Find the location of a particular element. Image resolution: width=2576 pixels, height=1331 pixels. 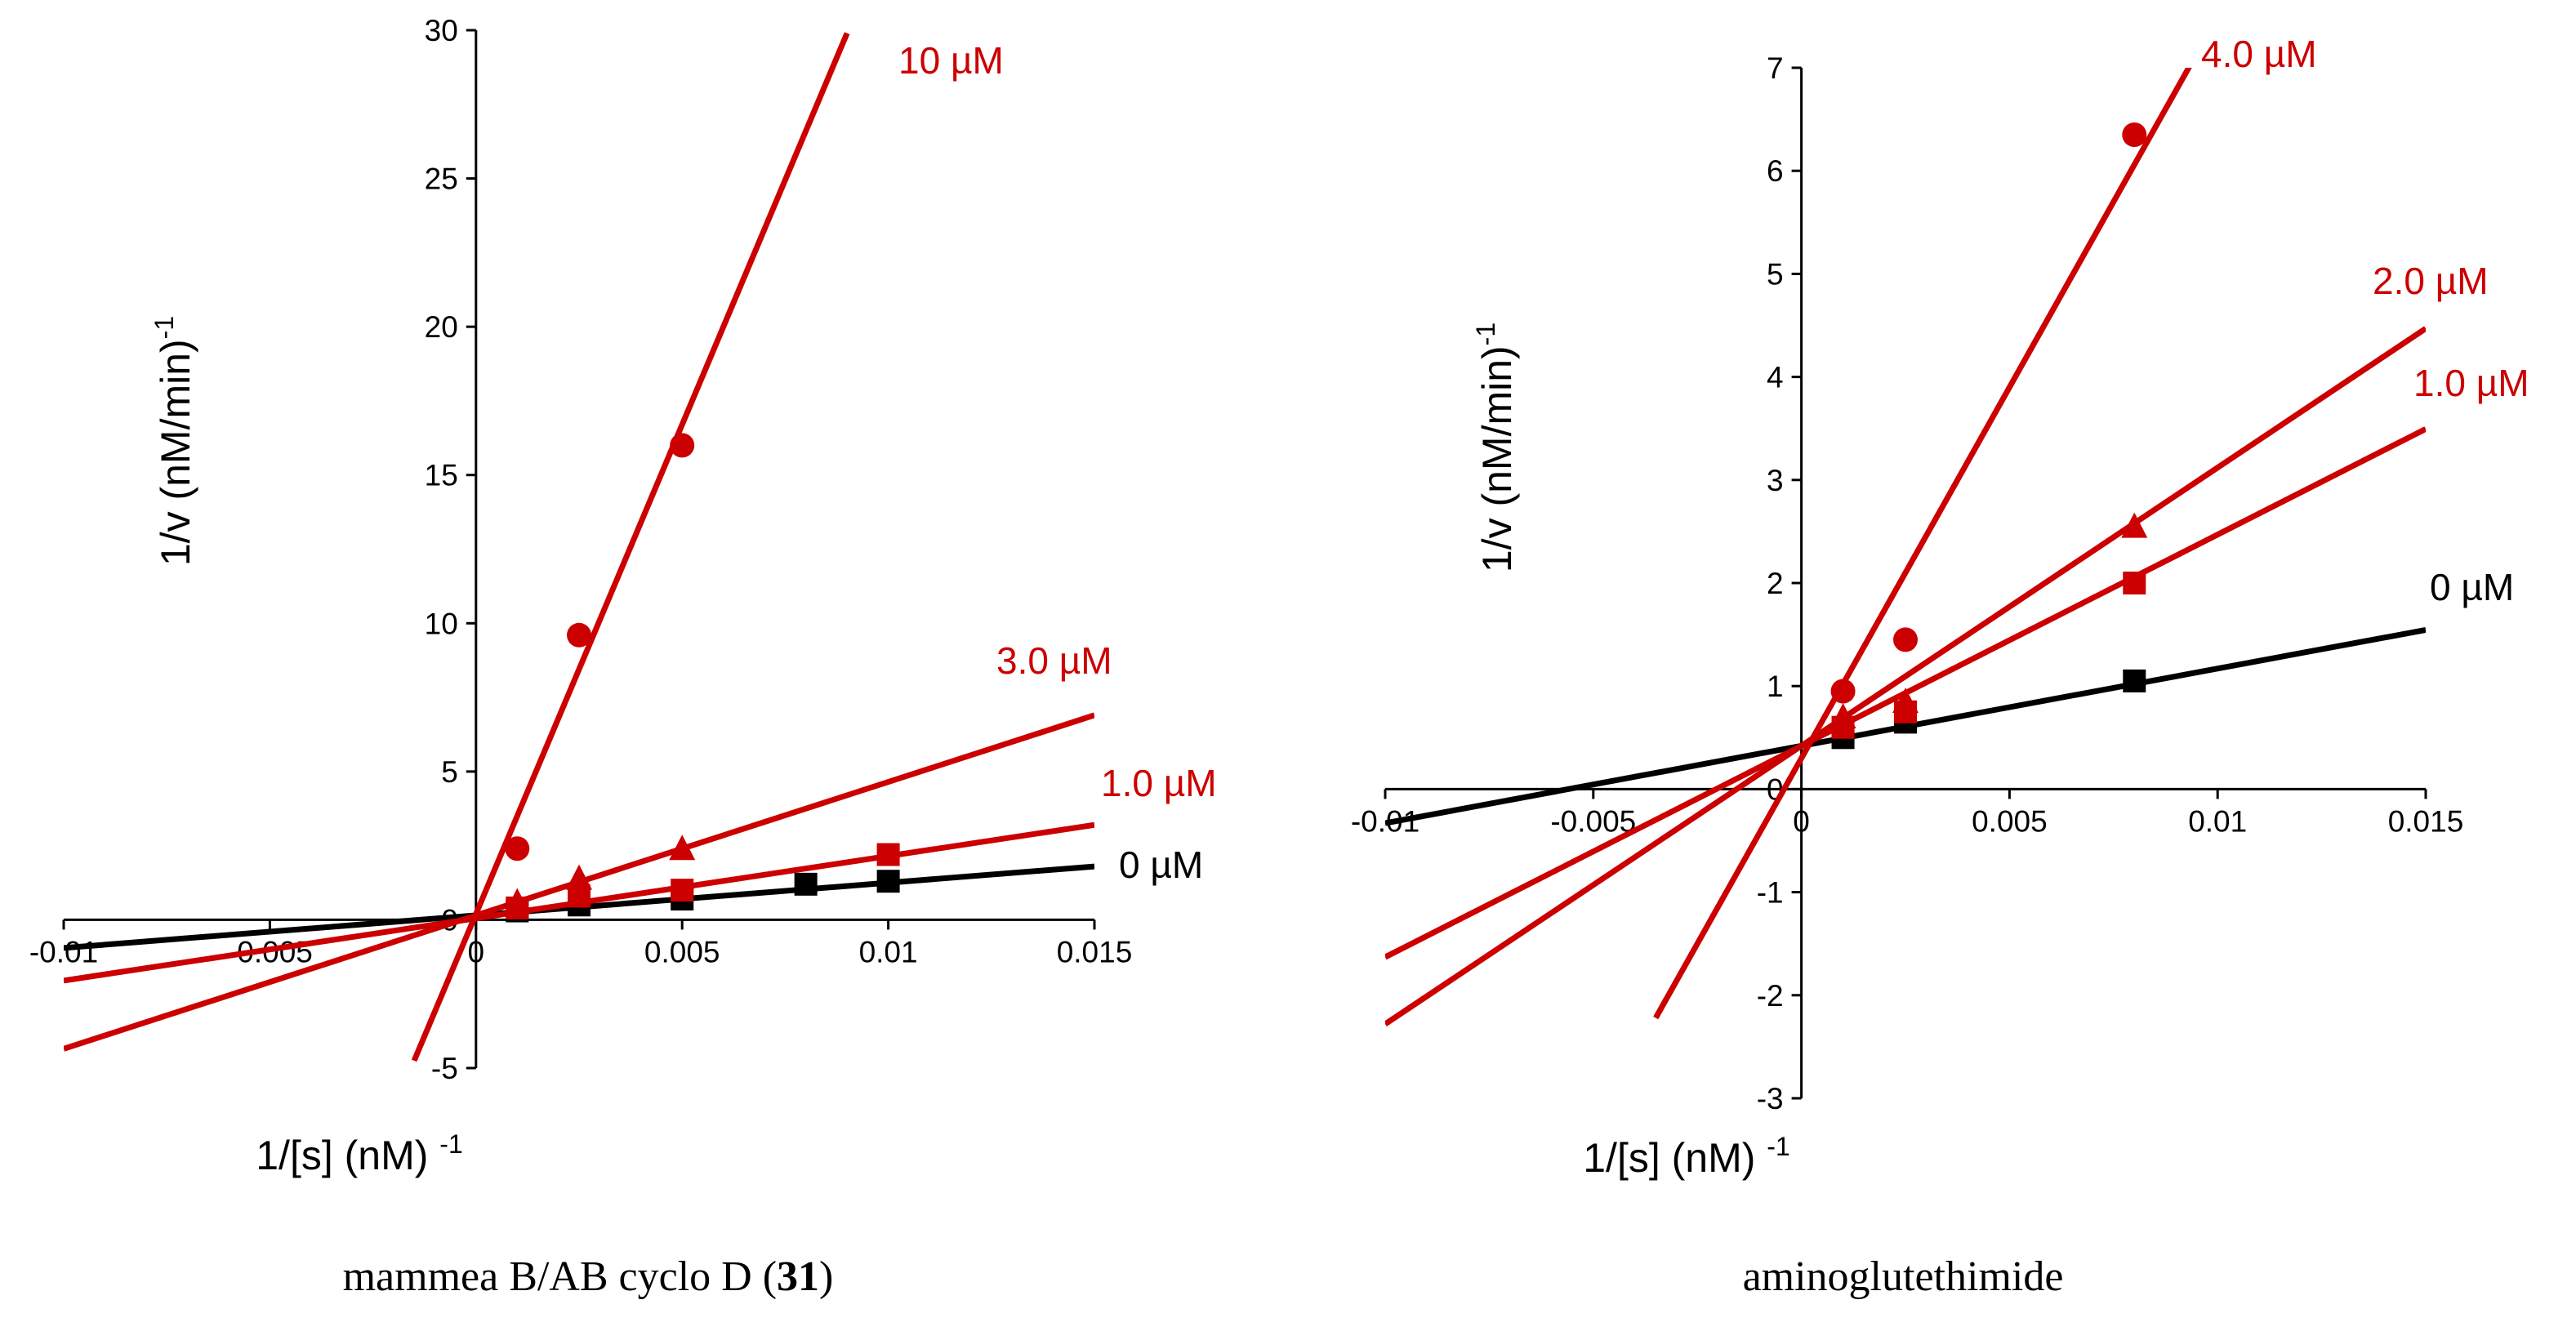

y-tick-label: 10 is located at coordinates (441, 623).